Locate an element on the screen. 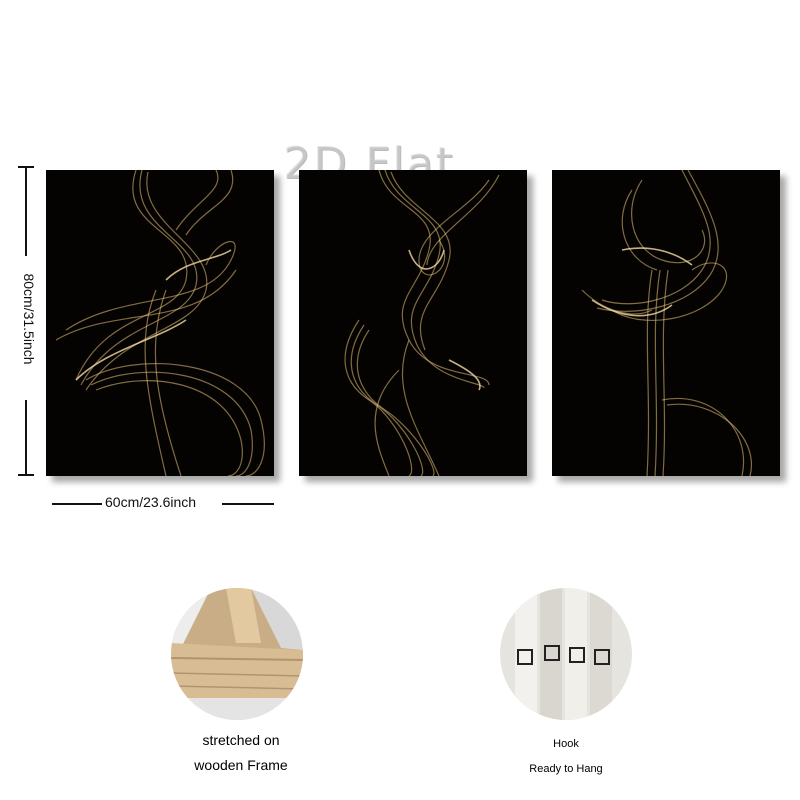  width-dimension-label: 60cm/23.6inch is located at coordinates (151, 502).